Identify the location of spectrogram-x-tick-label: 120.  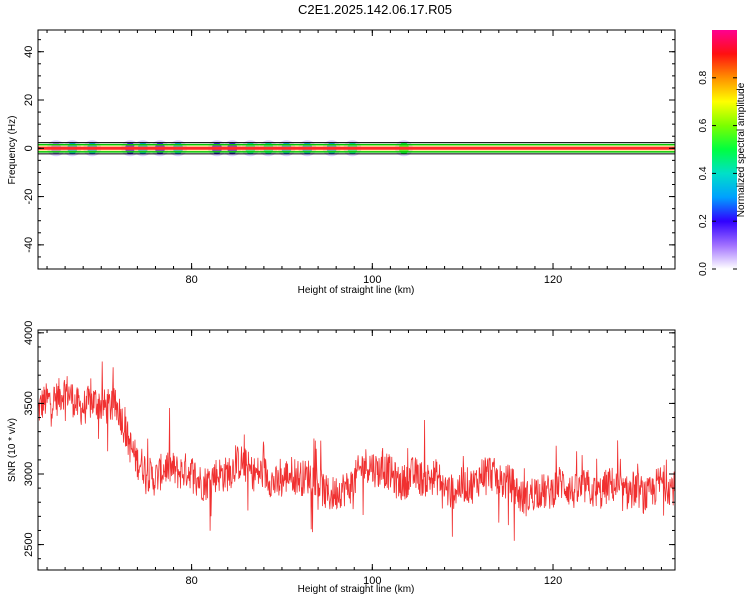
(553, 280).